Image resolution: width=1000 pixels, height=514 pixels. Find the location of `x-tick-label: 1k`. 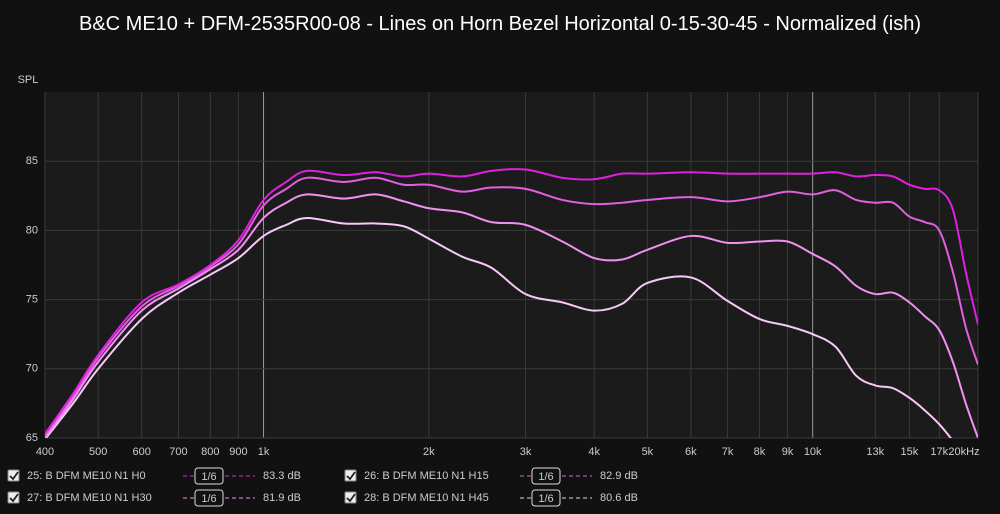

x-tick-label: 1k is located at coordinates (264, 452).